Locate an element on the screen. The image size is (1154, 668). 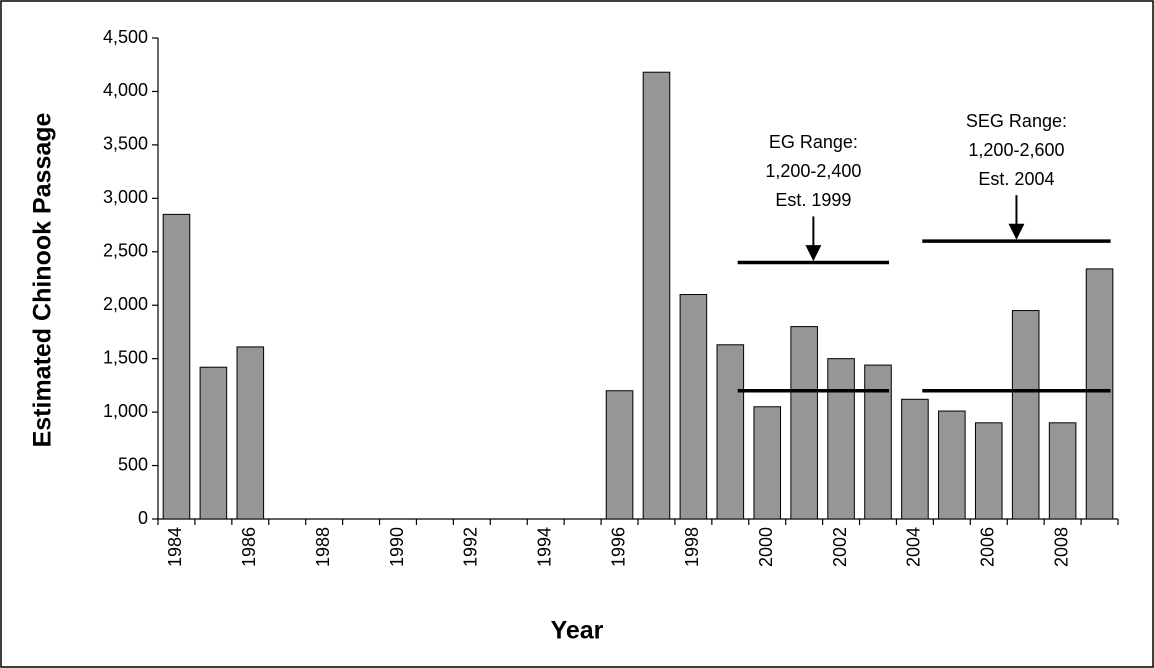
range-annotation: 1,200-2,600 is located at coordinates (1016, 150).